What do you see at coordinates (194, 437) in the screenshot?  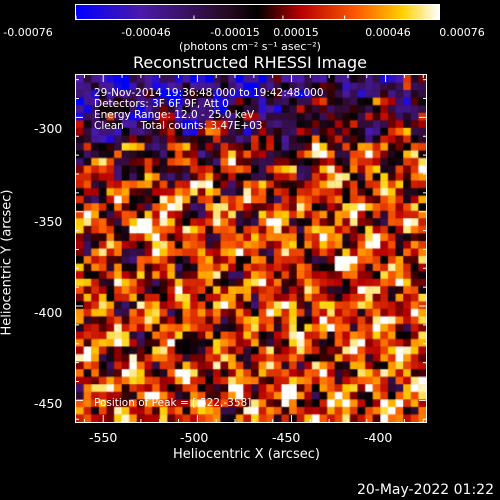 I see `x-tick-label: -500` at bounding box center [194, 437].